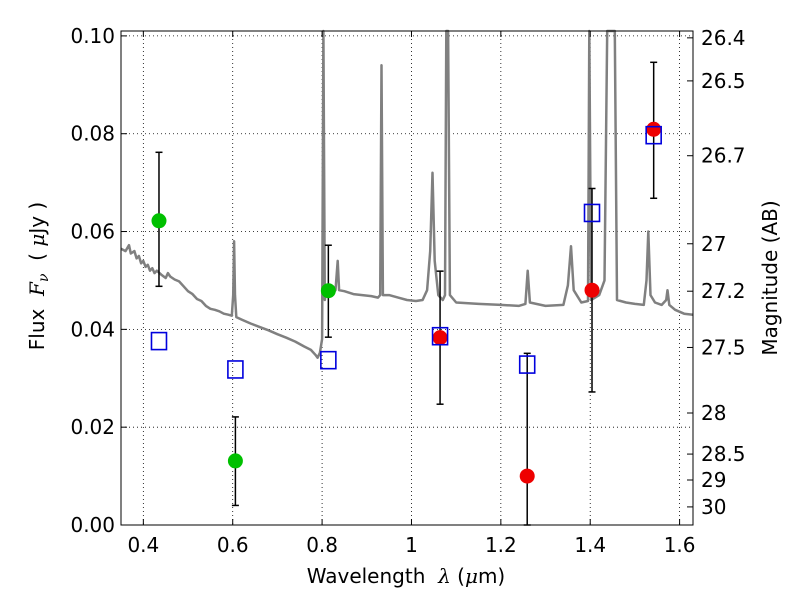 The width and height of the screenshot is (800, 600). What do you see at coordinates (233, 545) in the screenshot?
I see `x-tick-label: 0.6` at bounding box center [233, 545].